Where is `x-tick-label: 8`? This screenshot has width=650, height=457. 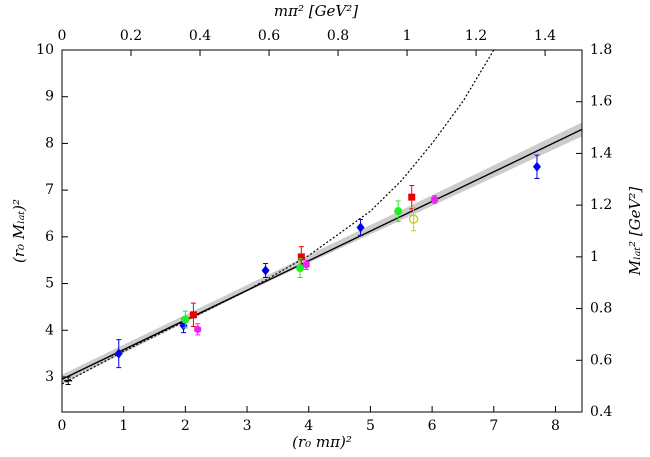 x-tick-label: 8 is located at coordinates (555, 426).